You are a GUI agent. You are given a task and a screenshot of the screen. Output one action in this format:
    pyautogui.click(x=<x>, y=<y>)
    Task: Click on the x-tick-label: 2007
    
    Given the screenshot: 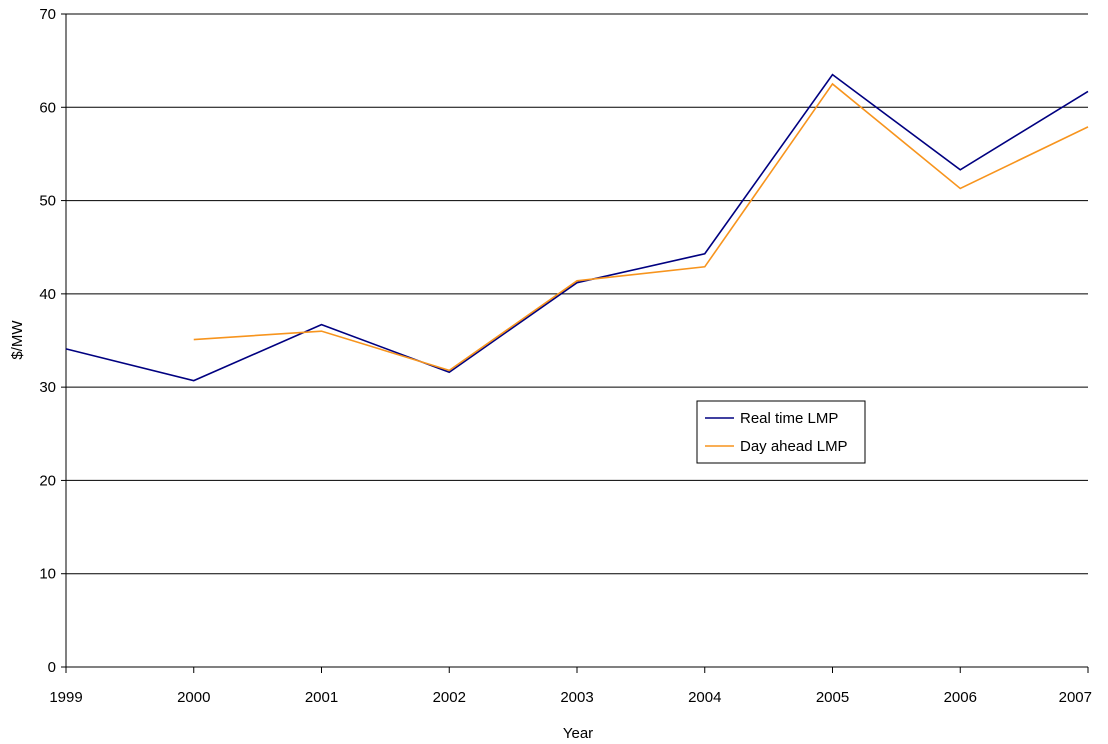 What is the action you would take?
    pyautogui.click(x=1075, y=697)
    